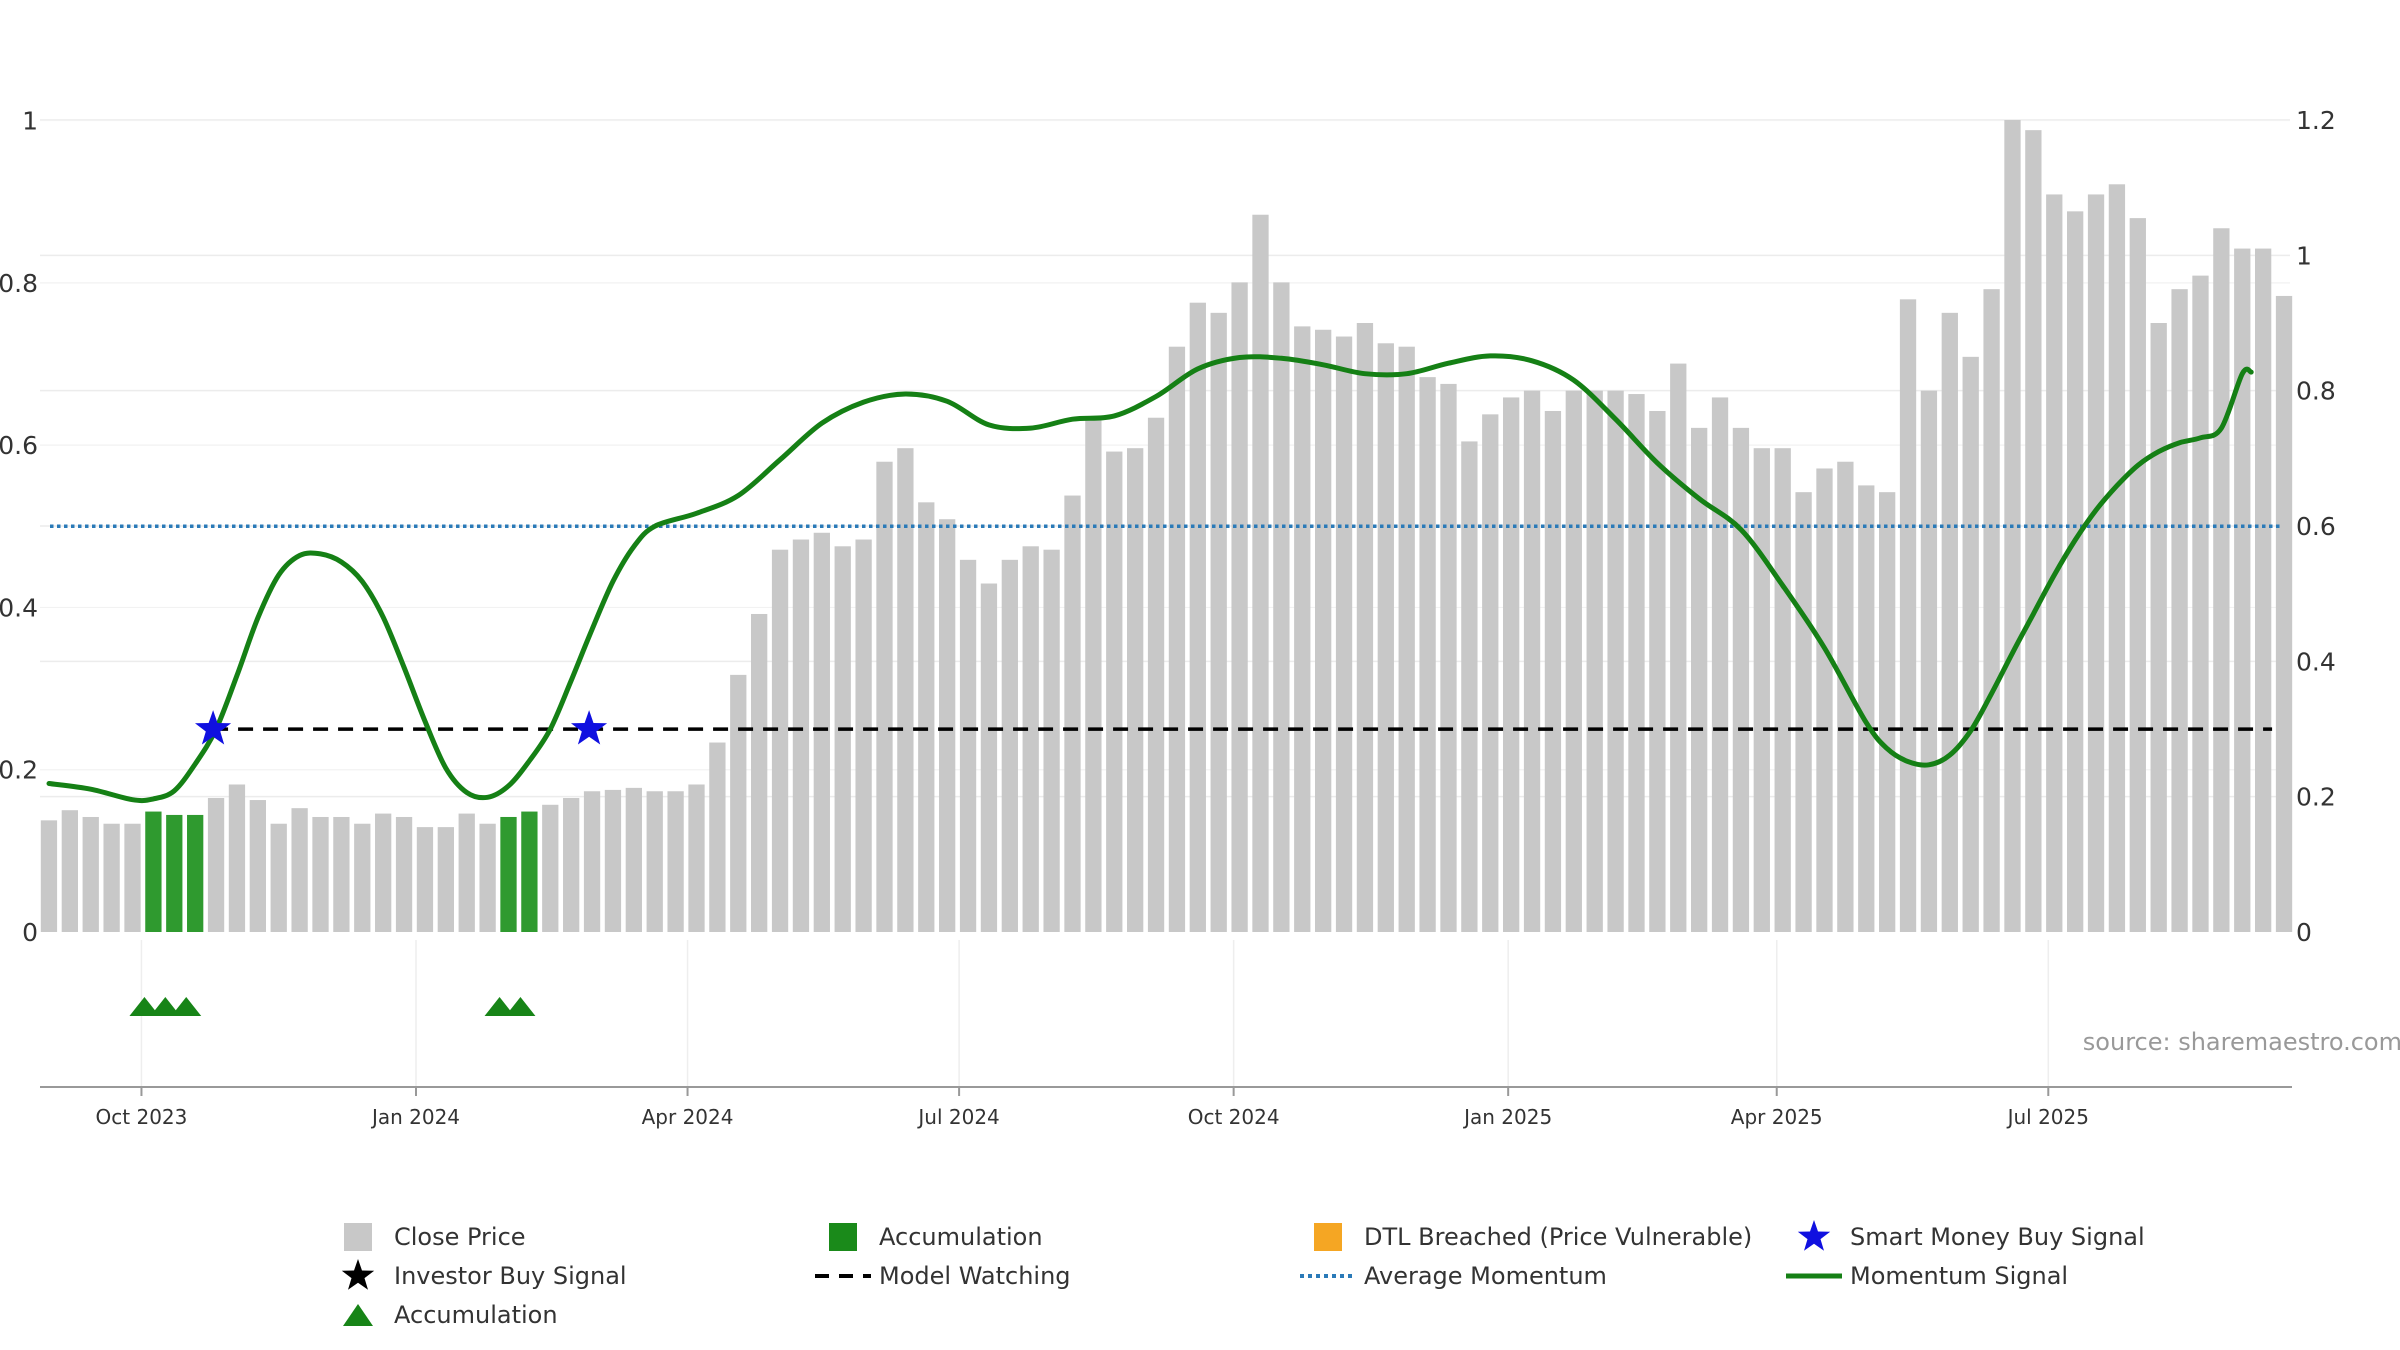 The height and width of the screenshot is (1350, 2400). I want to click on square-green-icon, so click(843, 1237).